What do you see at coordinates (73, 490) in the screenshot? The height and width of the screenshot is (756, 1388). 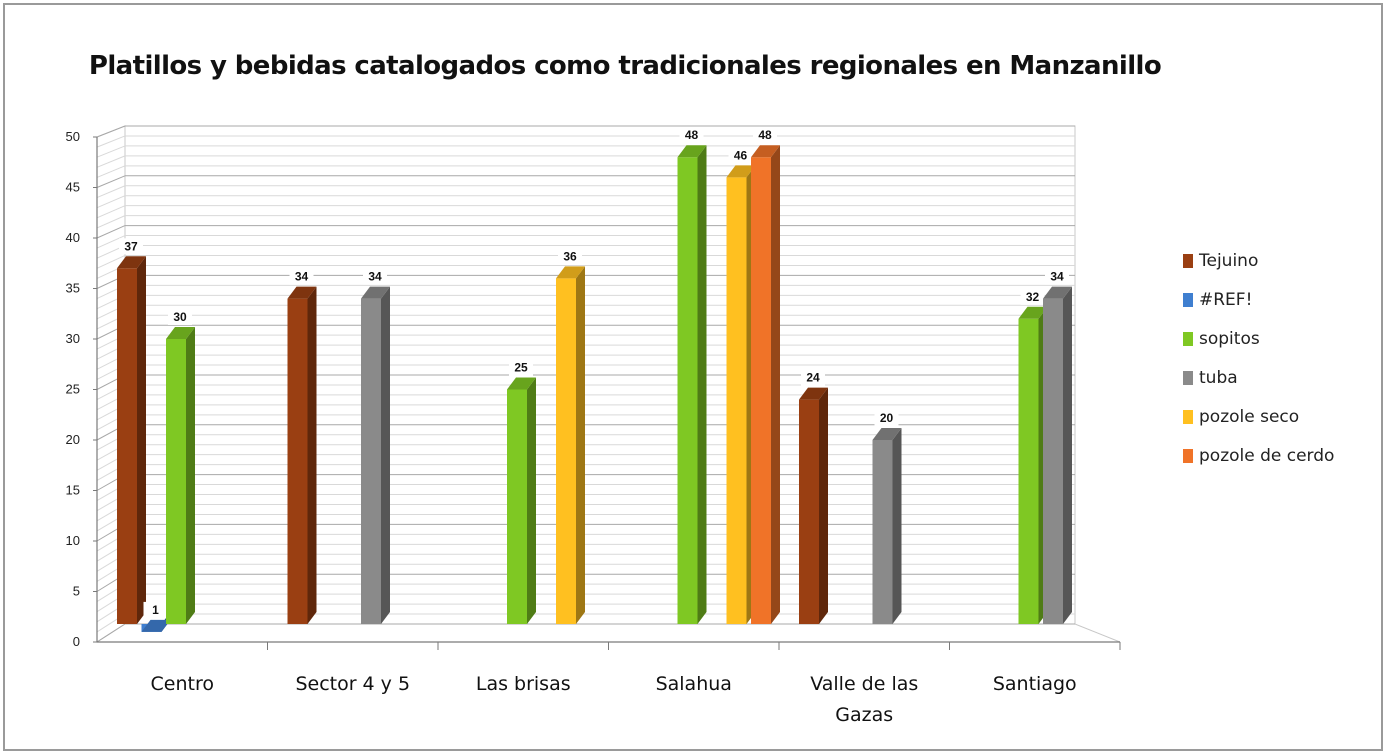 I see `y-tick-label: 15` at bounding box center [73, 490].